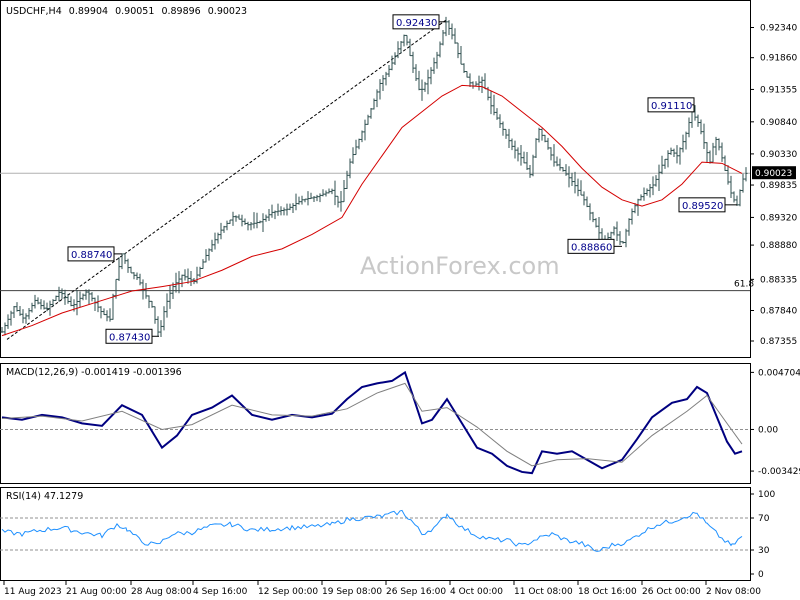 The image size is (800, 600). I want to click on rsi-y-tick-label: 30, so click(764, 551).